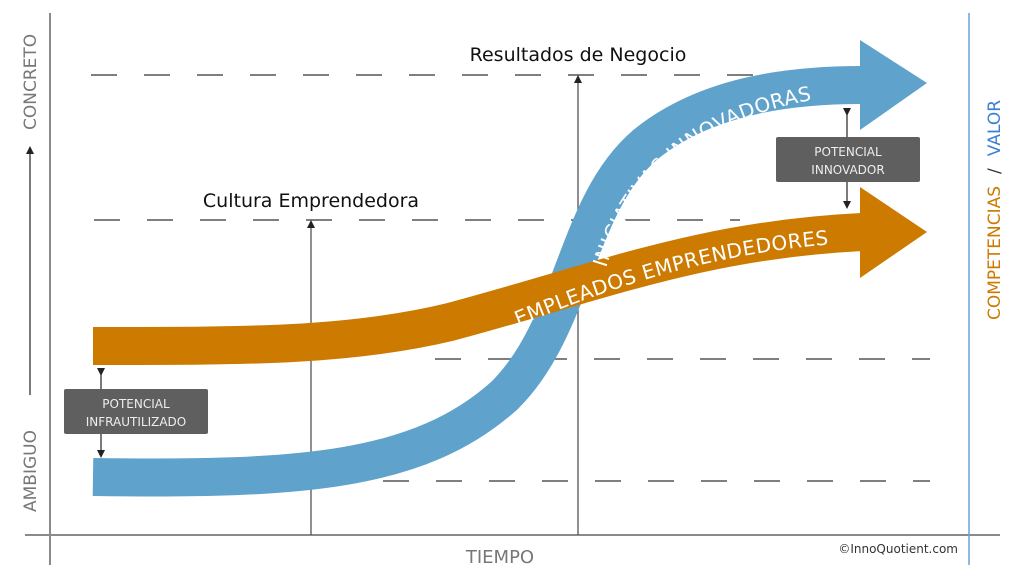 This screenshot has height=581, width=1024. What do you see at coordinates (848, 152) in the screenshot?
I see `innovative-potential-line1: POTENCIAL` at bounding box center [848, 152].